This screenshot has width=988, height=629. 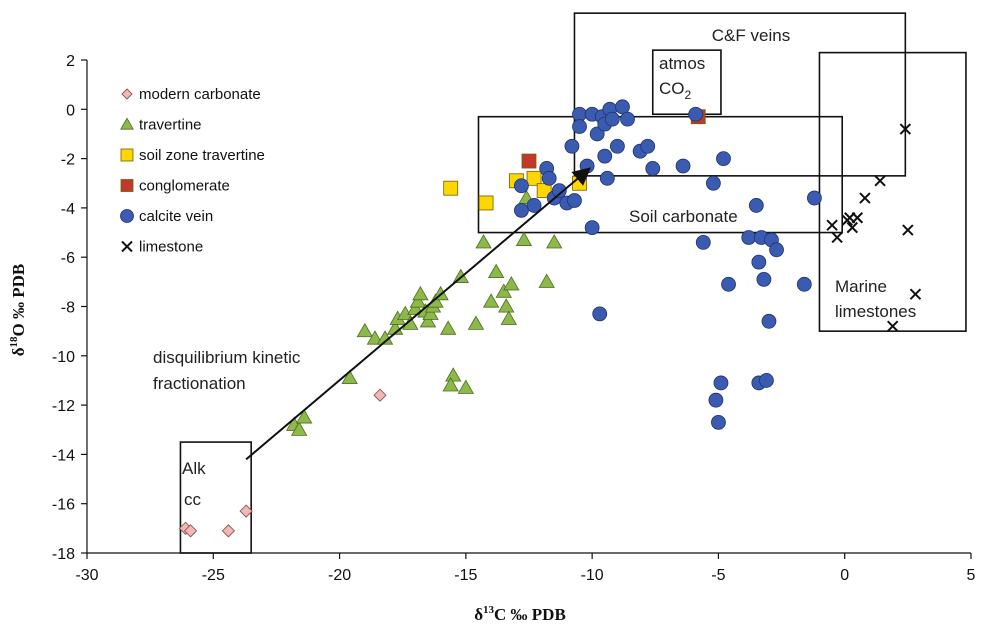 I want to click on x-tick-label: -15, so click(x=465, y=575).